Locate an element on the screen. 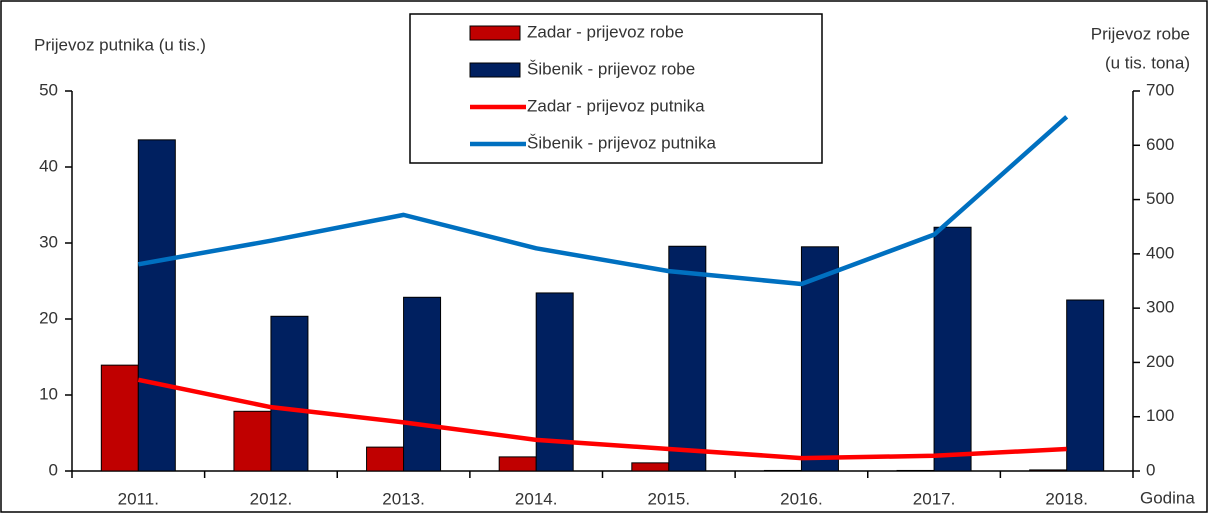 The image size is (1209, 513). x-tick-label: 2013. is located at coordinates (403, 498).